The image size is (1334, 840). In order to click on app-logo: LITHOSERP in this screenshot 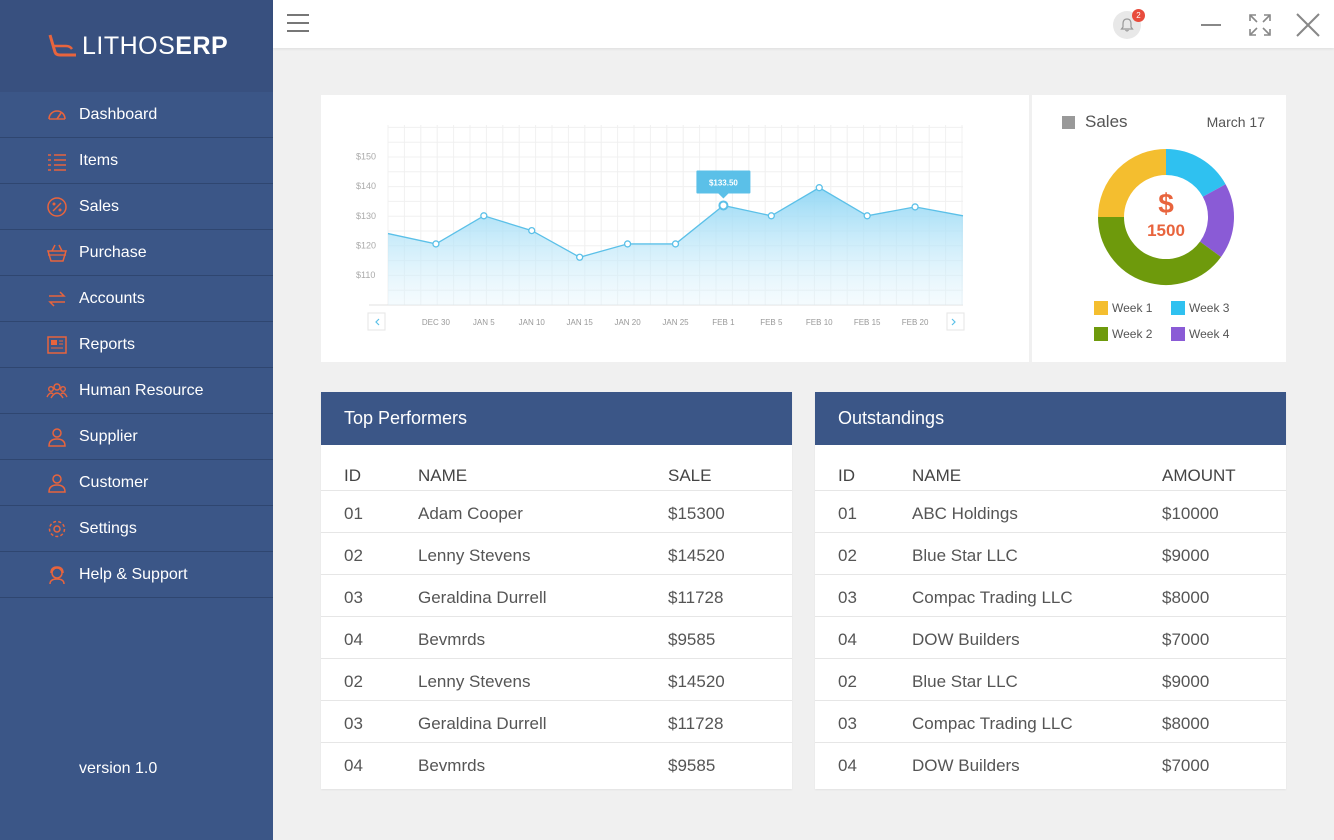, I will do `click(136, 46)`.